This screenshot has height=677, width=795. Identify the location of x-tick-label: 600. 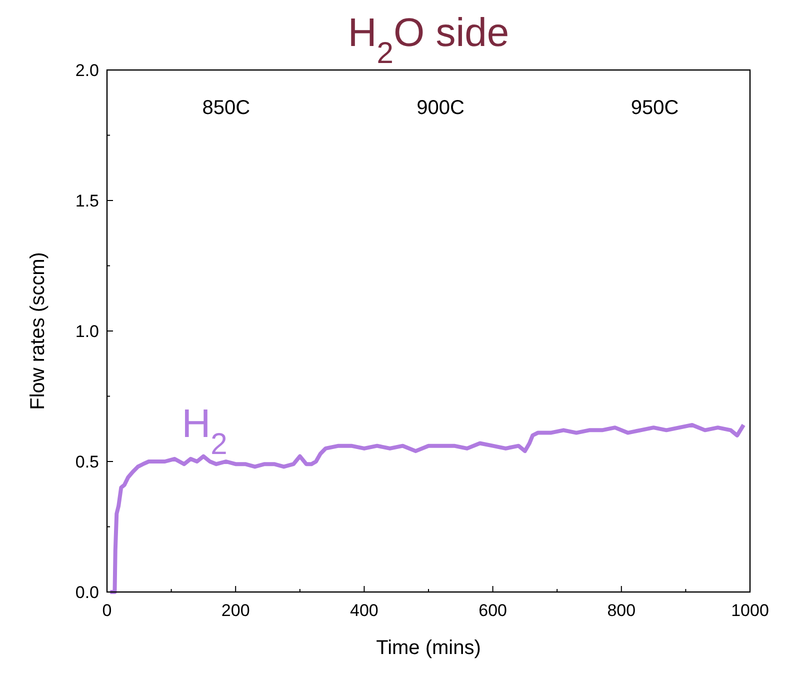
(492, 610).